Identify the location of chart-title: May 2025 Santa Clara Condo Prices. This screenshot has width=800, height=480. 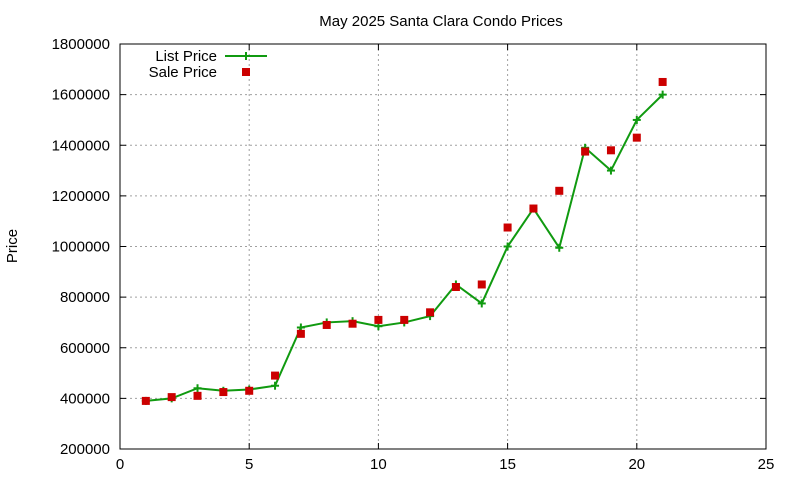
(440, 21).